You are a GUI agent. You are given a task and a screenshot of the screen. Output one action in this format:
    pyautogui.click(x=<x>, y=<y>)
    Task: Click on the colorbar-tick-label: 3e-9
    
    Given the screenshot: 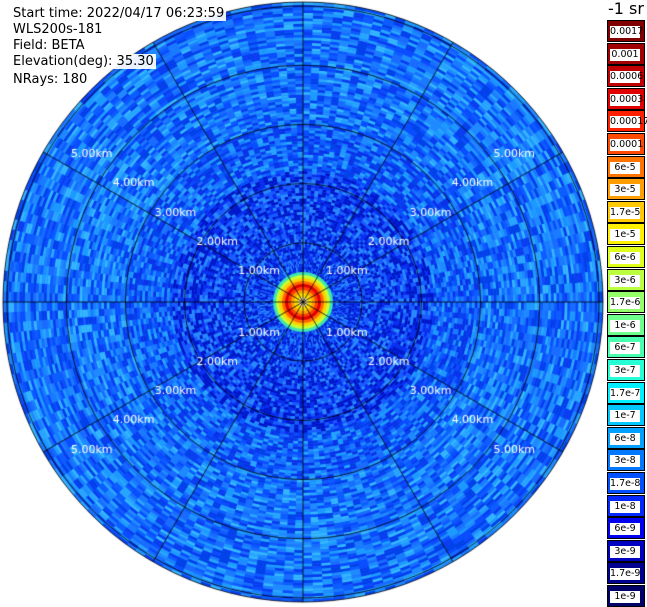 What is the action you would take?
    pyautogui.click(x=625, y=551)
    